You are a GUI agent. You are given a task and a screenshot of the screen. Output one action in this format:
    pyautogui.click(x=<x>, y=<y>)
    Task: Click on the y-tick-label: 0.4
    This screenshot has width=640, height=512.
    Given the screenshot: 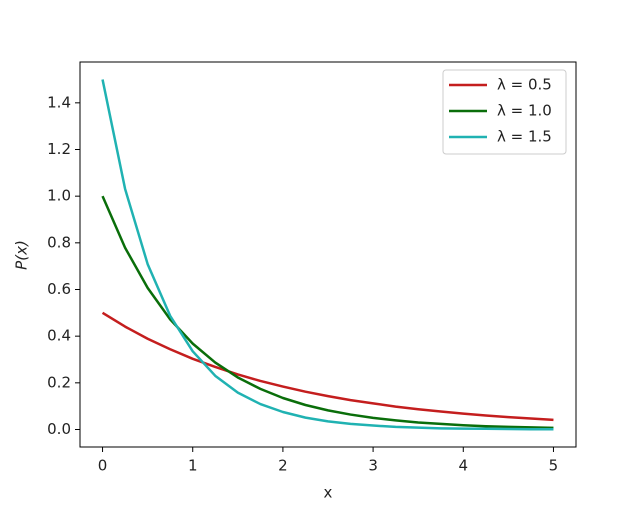 What is the action you would take?
    pyautogui.click(x=59, y=336)
    